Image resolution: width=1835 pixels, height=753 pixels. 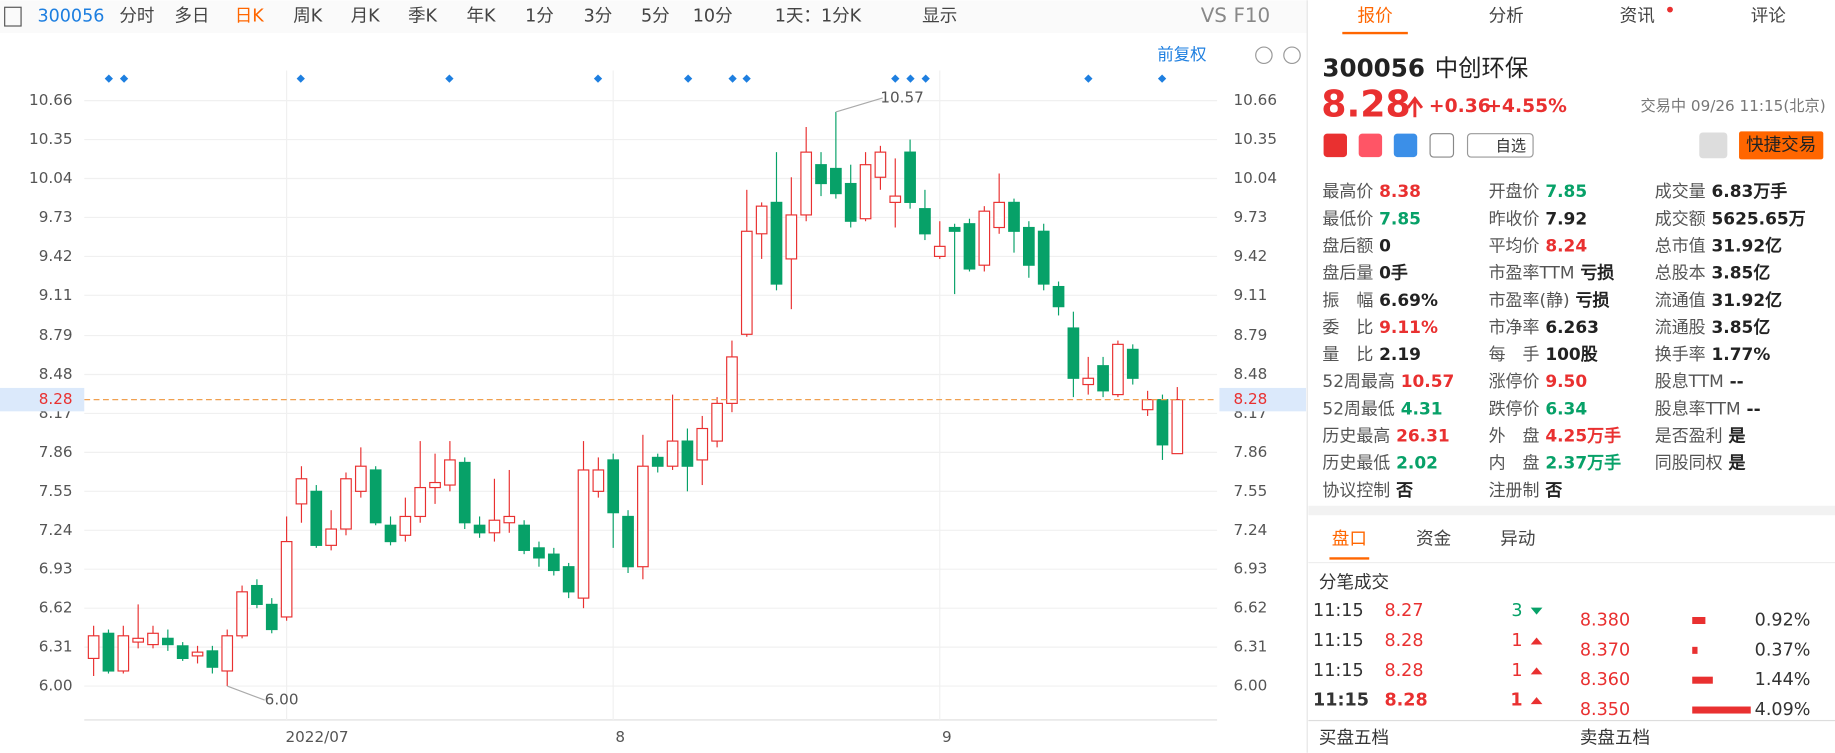 What do you see at coordinates (13, 16) in the screenshot?
I see `menu-icon` at bounding box center [13, 16].